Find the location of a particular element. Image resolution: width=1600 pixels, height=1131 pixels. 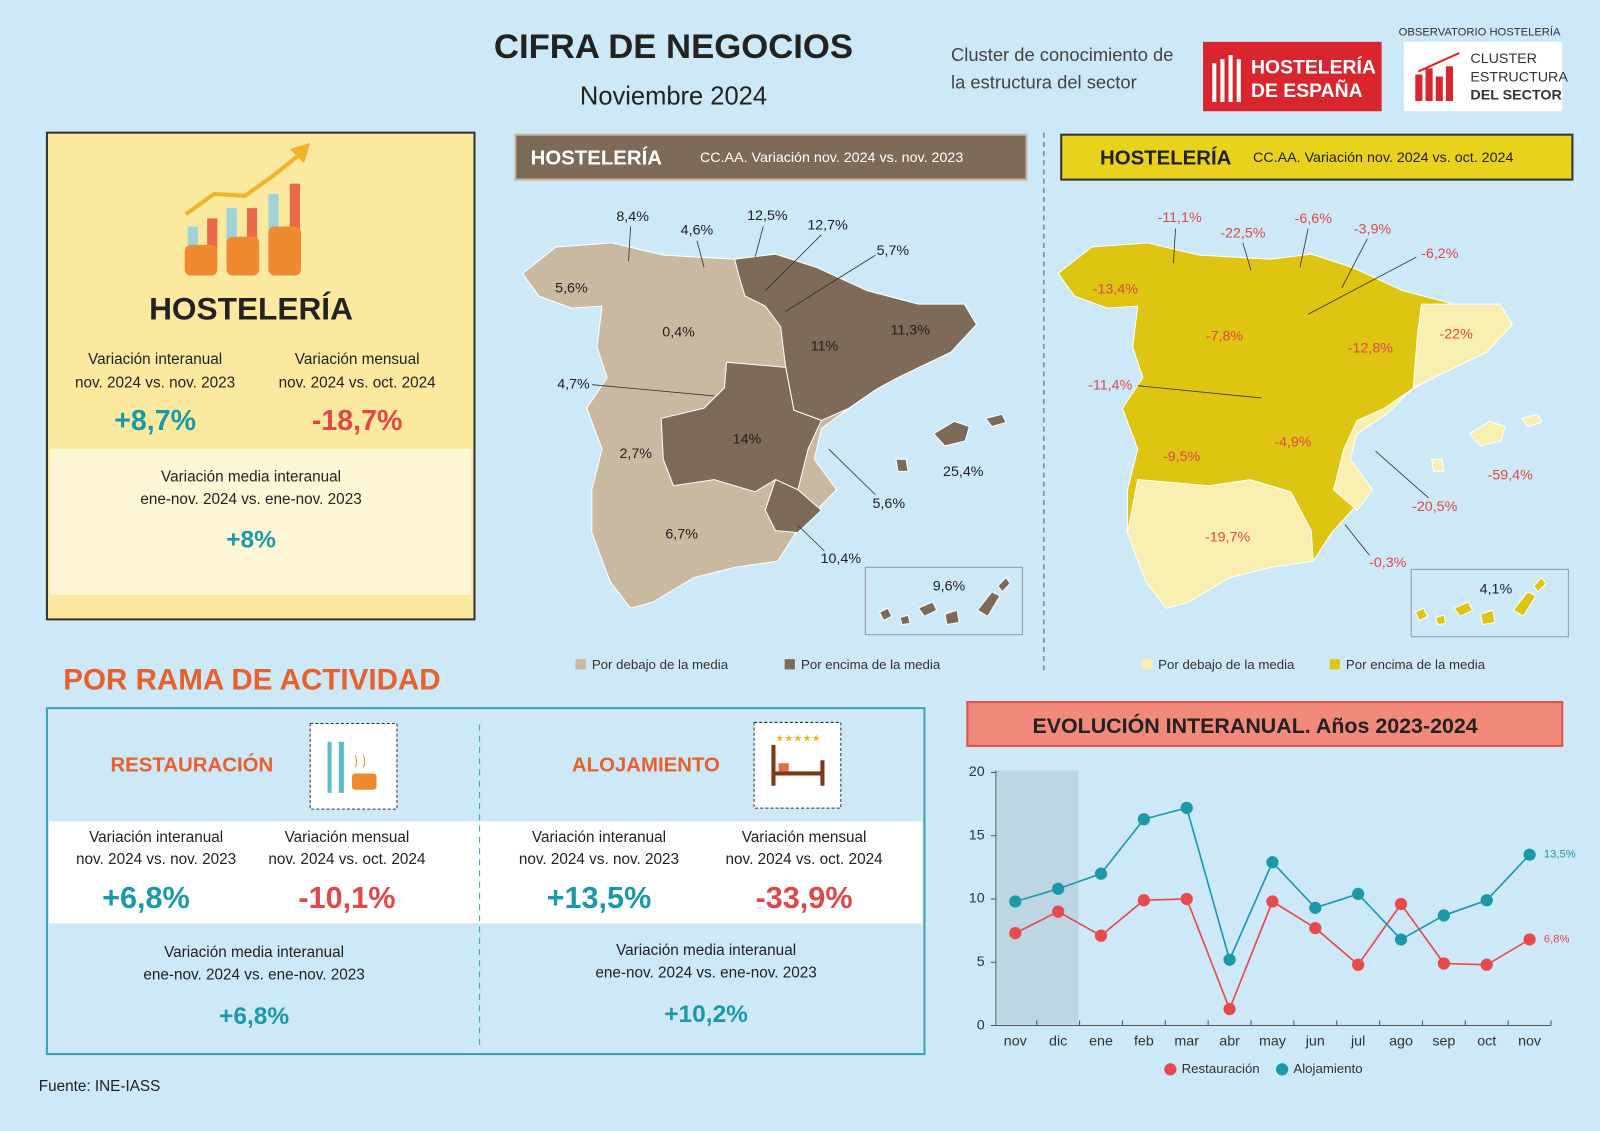

chart-title: EVOLUCIÓN INTERANUAL. Años 2023-2024 is located at coordinates (1254, 725).